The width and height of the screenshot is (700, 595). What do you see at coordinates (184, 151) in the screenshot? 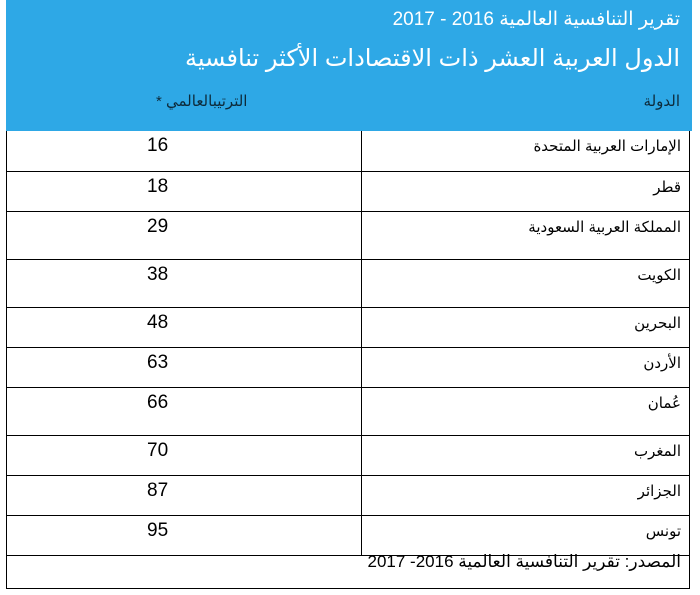
I see `rank-cell: 16` at bounding box center [184, 151].